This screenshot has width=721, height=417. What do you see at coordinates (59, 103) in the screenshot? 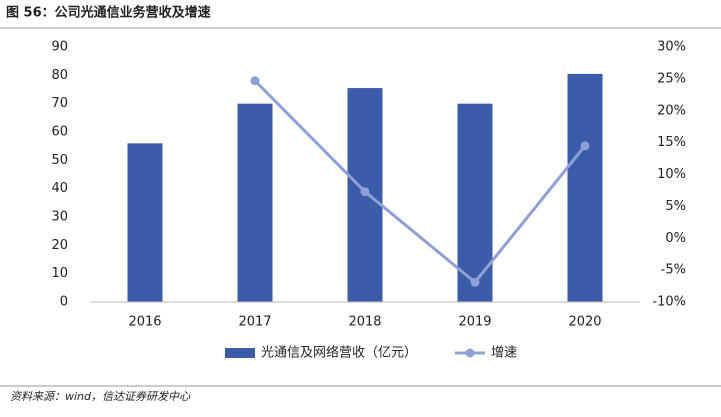
I see `y-tick-label: 70` at bounding box center [59, 103].